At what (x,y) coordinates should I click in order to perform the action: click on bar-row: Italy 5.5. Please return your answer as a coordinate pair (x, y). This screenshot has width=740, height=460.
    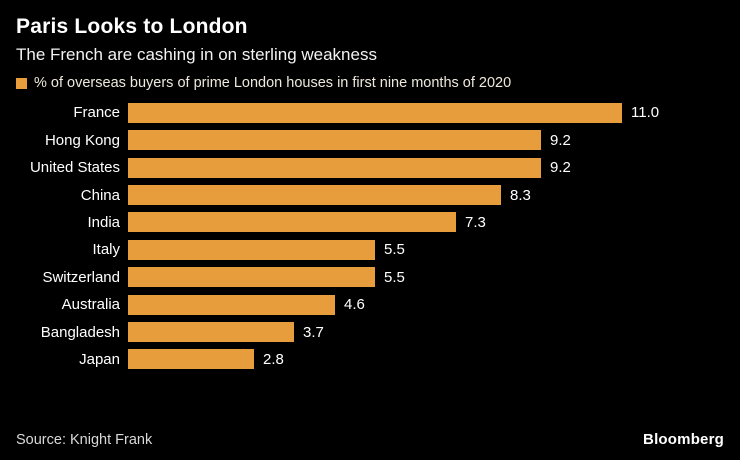
    Looking at the image, I should click on (373, 249).